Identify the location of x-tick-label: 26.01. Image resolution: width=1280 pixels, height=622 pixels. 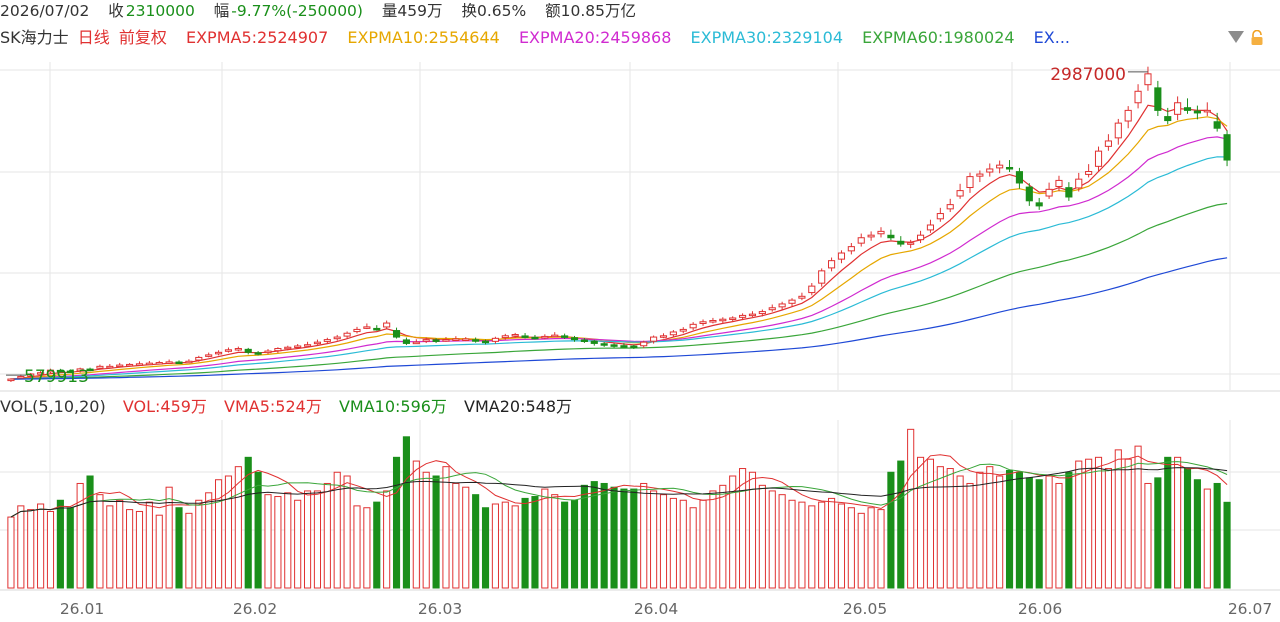
(82, 609).